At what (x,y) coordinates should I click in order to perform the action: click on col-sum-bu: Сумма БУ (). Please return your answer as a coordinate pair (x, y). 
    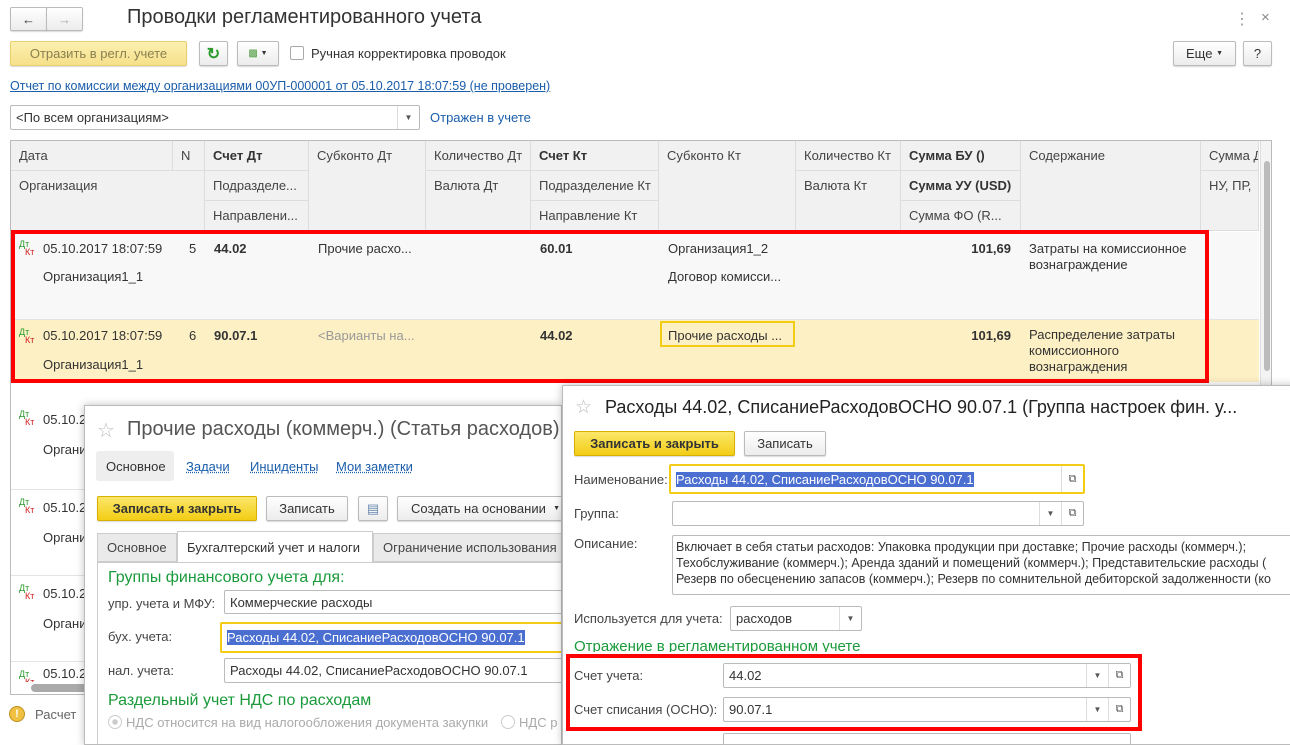
    Looking at the image, I should click on (961, 156).